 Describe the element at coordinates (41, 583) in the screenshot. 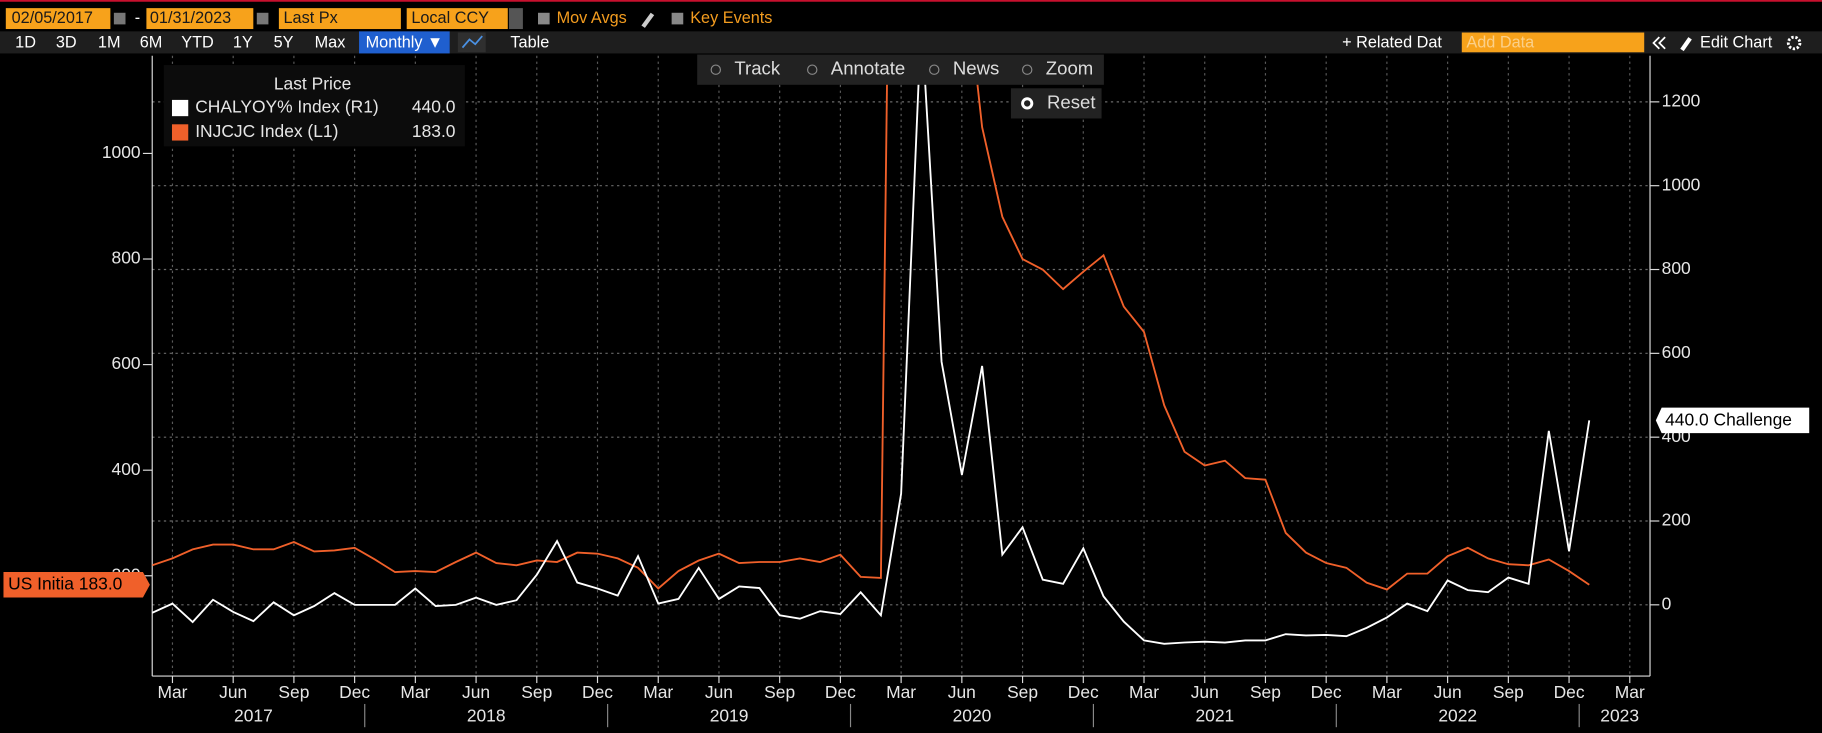

I see `value-tag-name: US Initia` at that location.